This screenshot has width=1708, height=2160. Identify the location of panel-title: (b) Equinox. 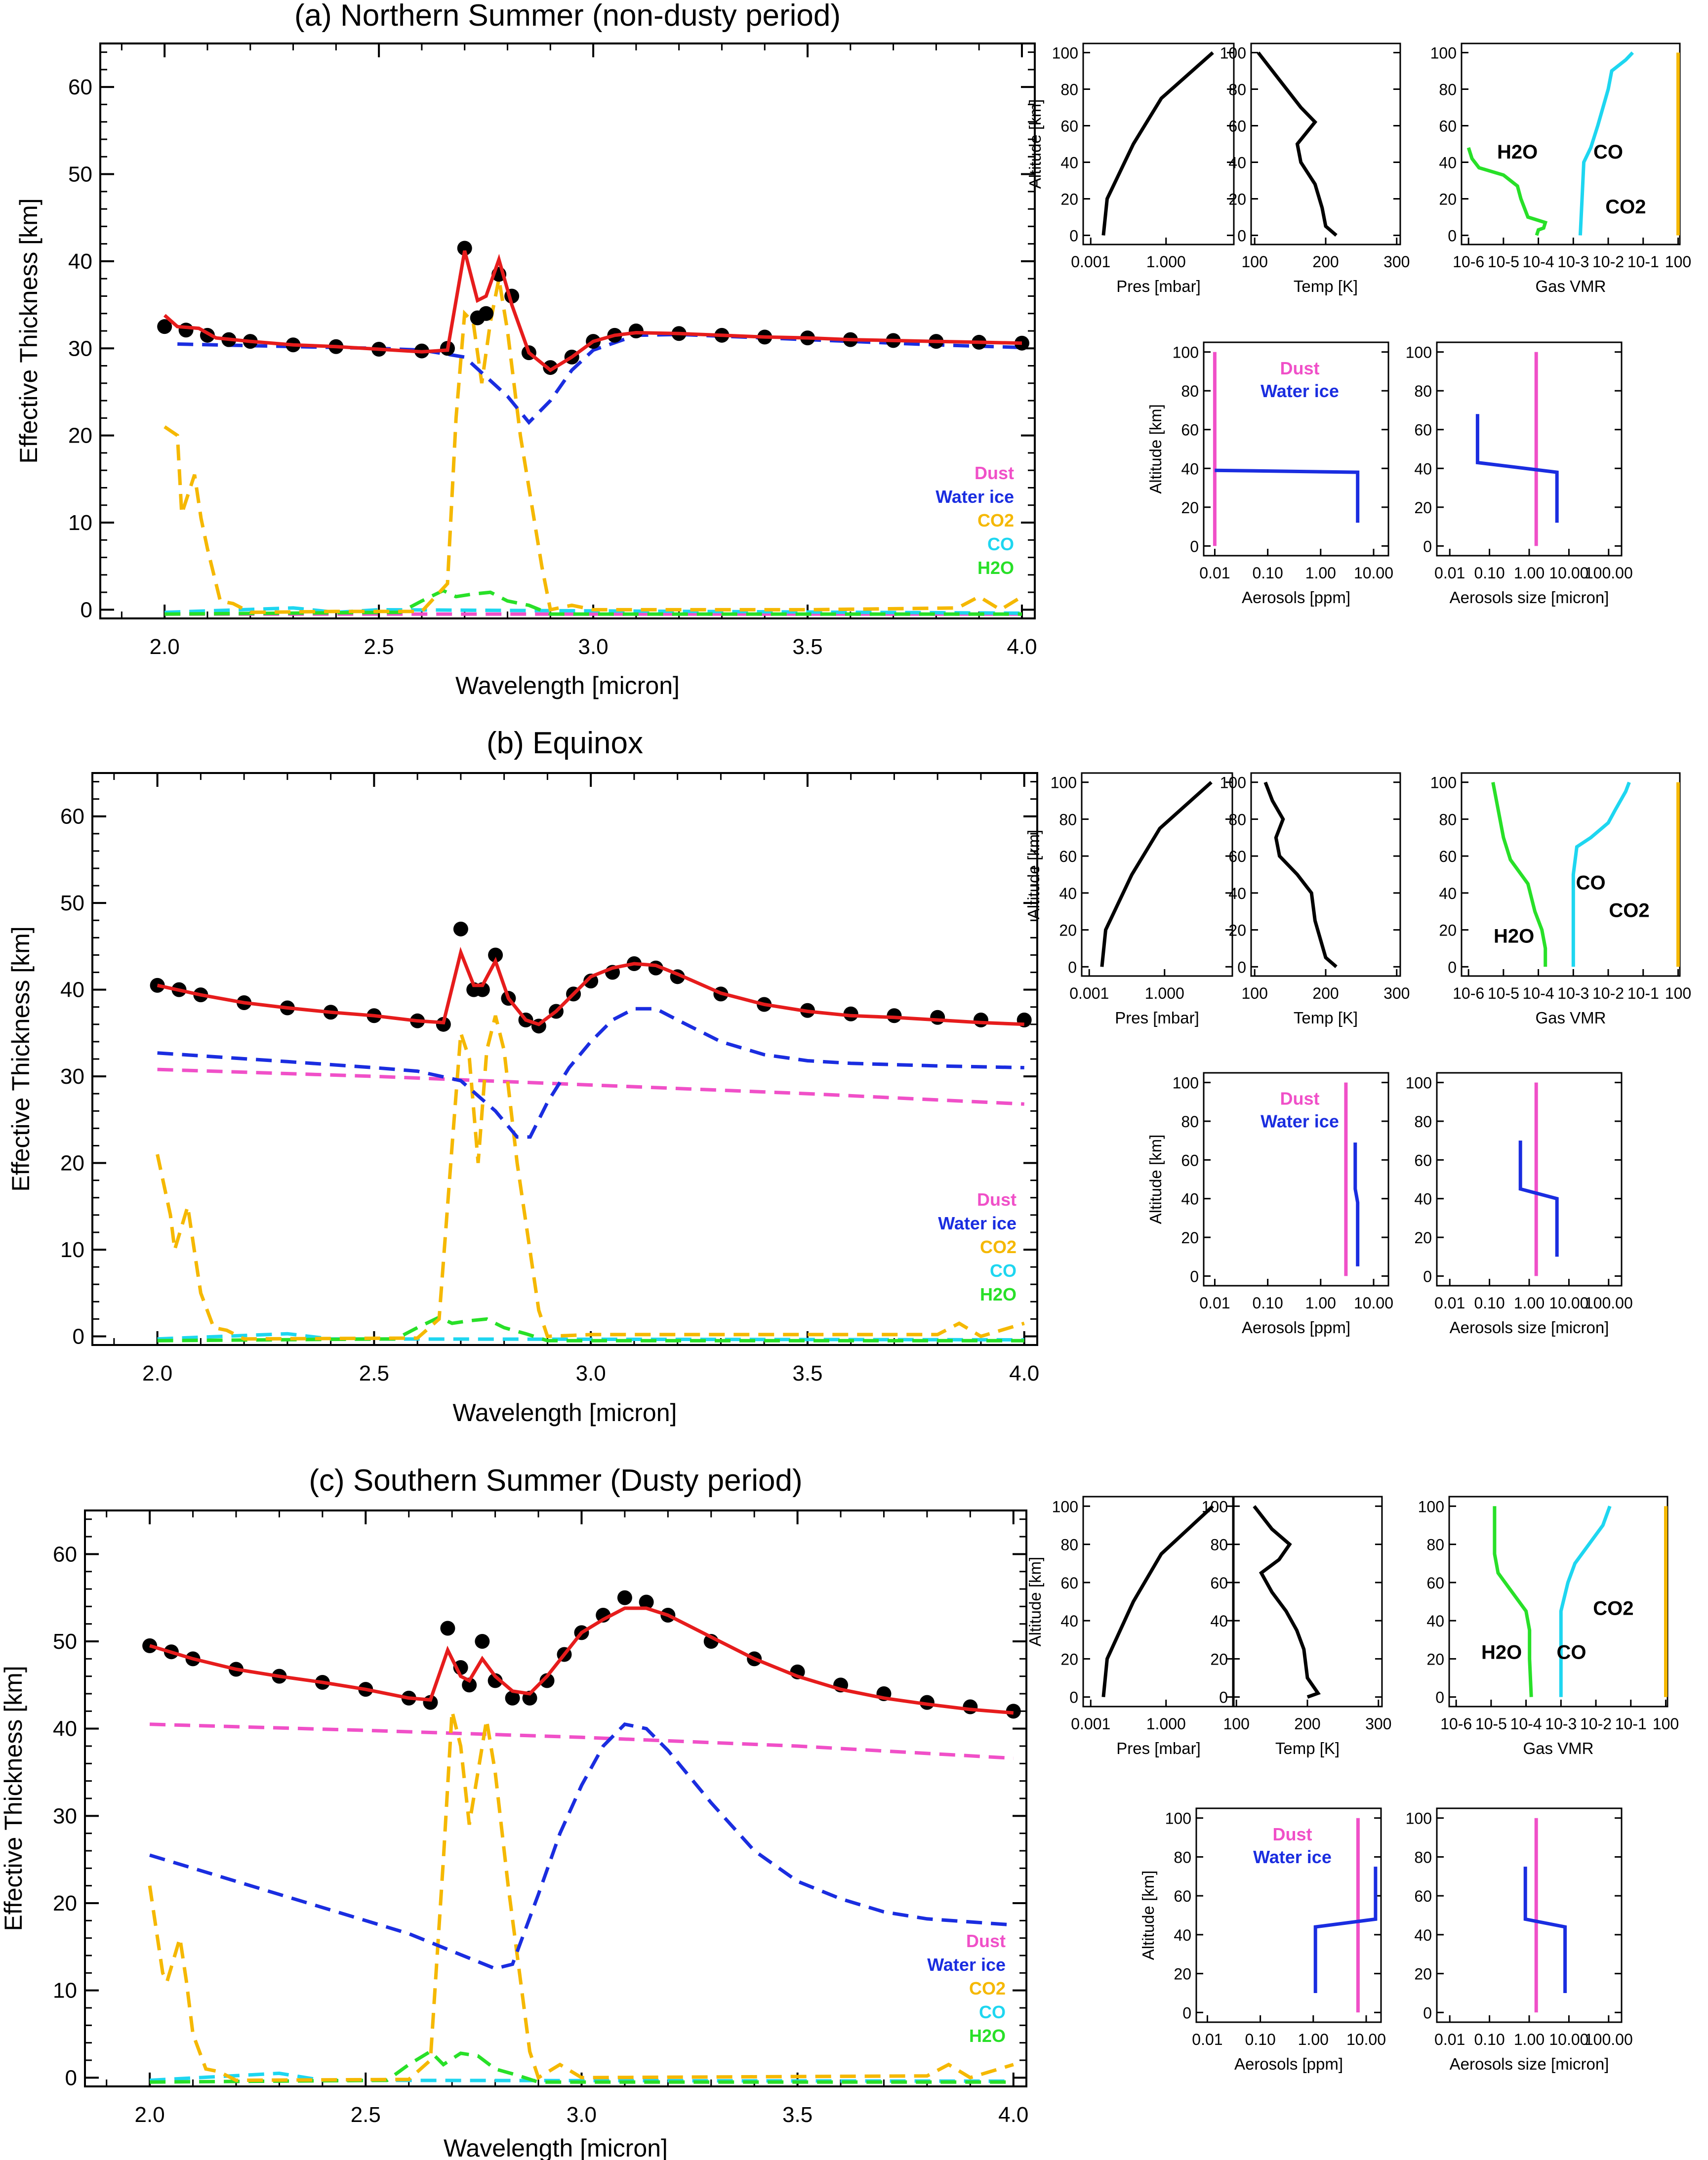
(565, 743).